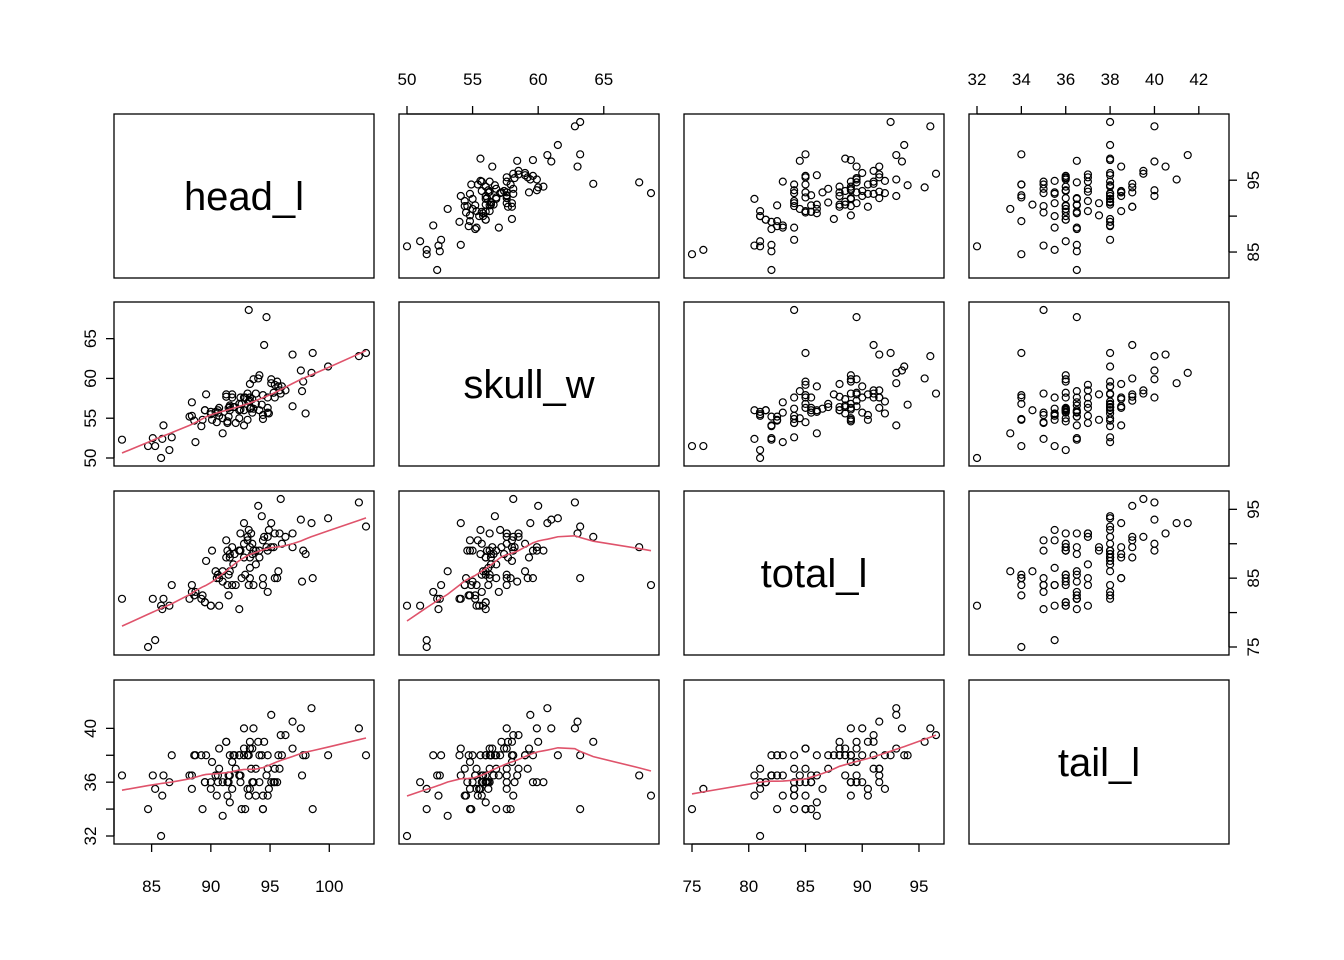 The height and width of the screenshot is (960, 1344). What do you see at coordinates (862, 886) in the screenshot?
I see `tick-label: 90` at bounding box center [862, 886].